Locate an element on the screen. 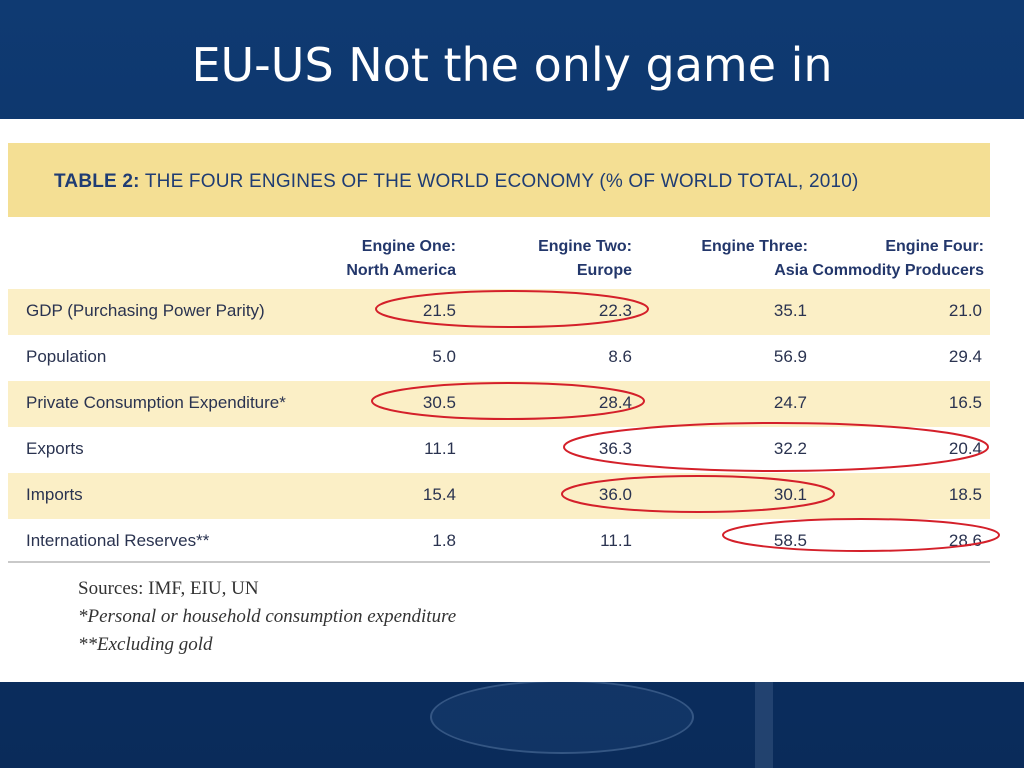 Image resolution: width=1024 pixels, height=768 pixels. table-caption-prefix: TABLE 2: is located at coordinates (97, 181).